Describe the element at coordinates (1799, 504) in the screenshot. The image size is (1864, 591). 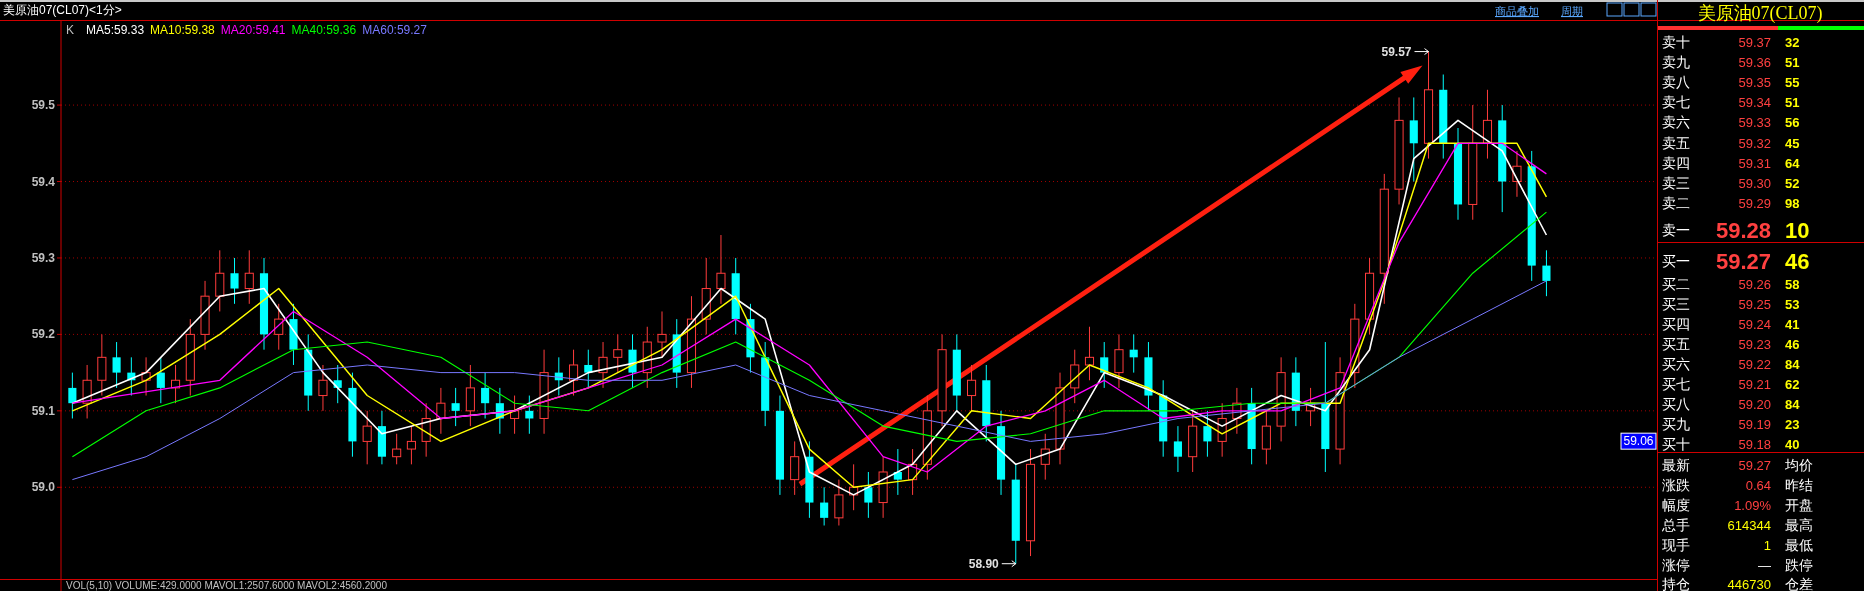
I see `category-label: 开盘` at that location.